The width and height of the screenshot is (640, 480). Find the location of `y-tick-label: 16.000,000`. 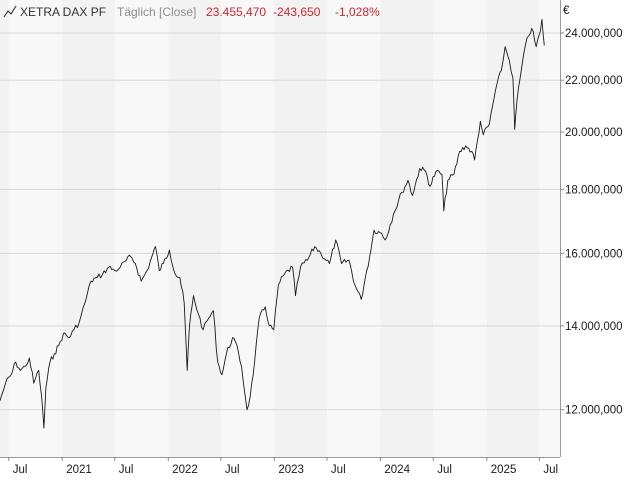

y-tick-label: 16.000,000 is located at coordinates (594, 254).